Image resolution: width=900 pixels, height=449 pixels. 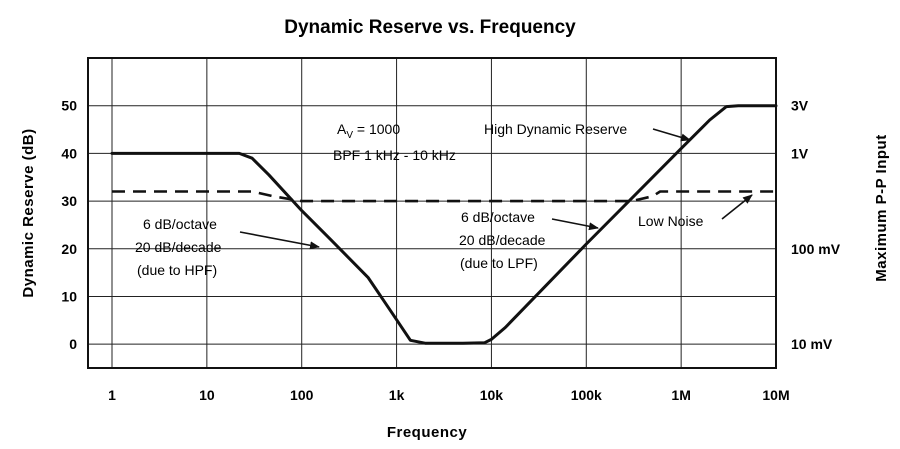 What do you see at coordinates (177, 270) in the screenshot?
I see `hpf-cause-label: (due to HPF)` at bounding box center [177, 270].